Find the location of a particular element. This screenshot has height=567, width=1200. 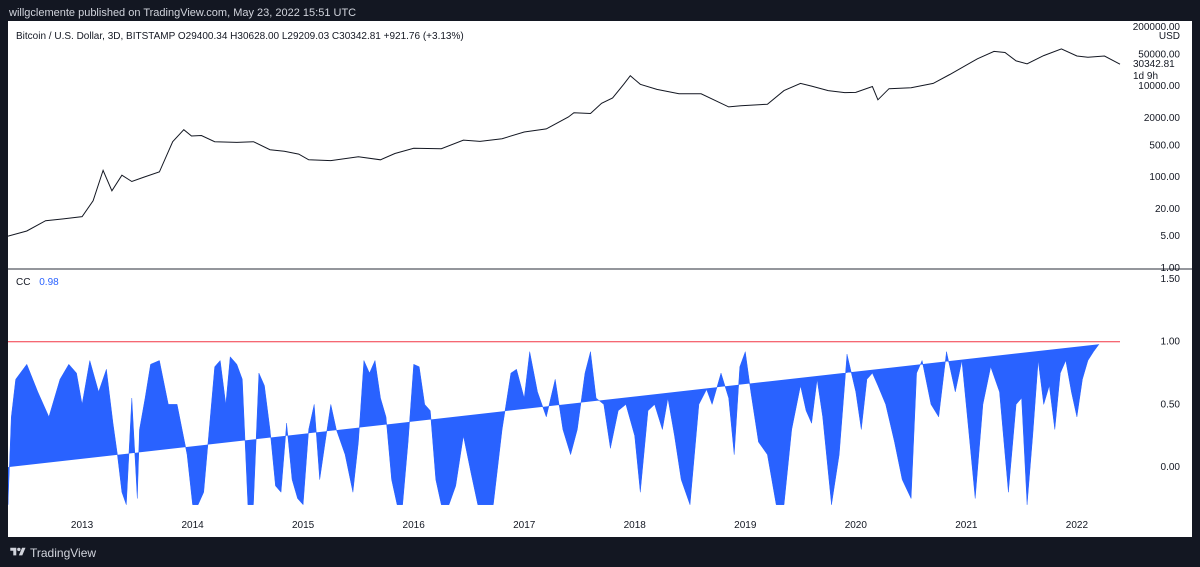

price-axis-tick-label: 5.00 is located at coordinates (1171, 236).